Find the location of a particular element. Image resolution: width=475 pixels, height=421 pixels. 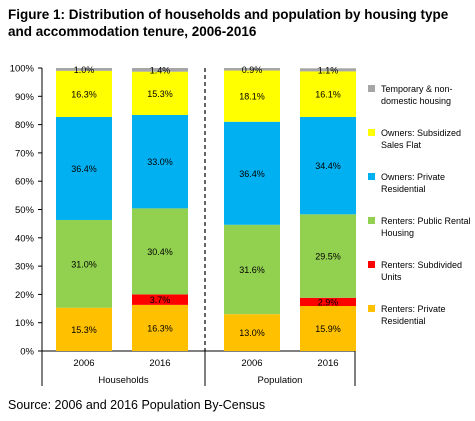

x-group-label: Population is located at coordinates (280, 380).